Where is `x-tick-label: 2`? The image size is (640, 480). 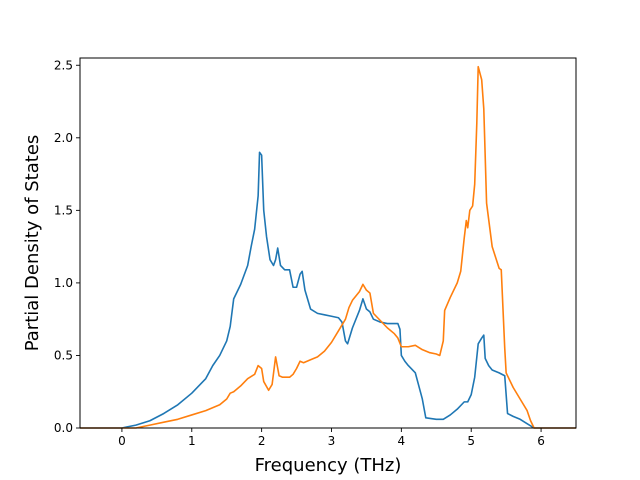 x-tick-label: 2 is located at coordinates (262, 441).